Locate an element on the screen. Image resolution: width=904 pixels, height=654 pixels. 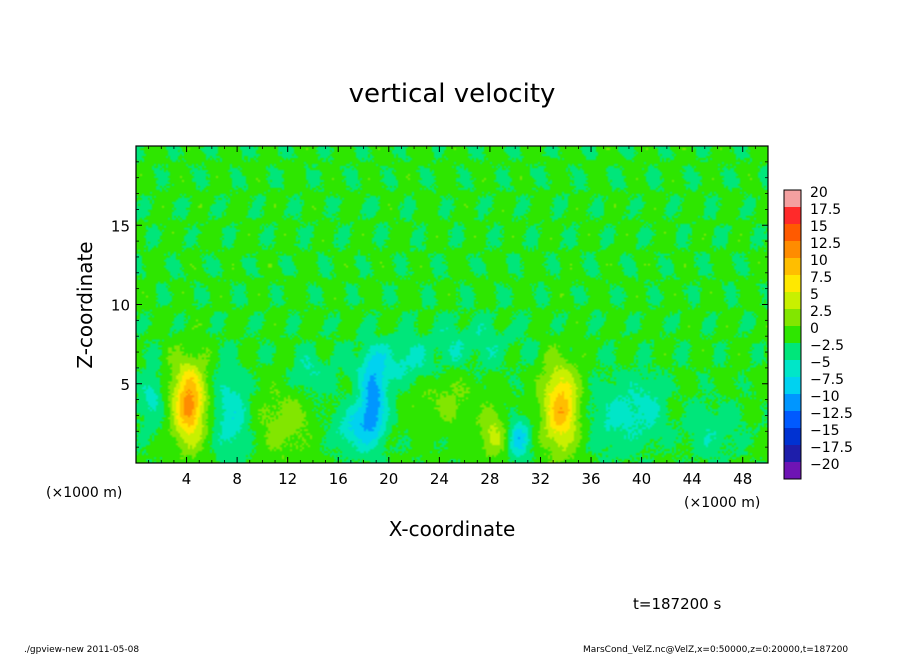
chart-title: vertical velocity is located at coordinates (452, 94).